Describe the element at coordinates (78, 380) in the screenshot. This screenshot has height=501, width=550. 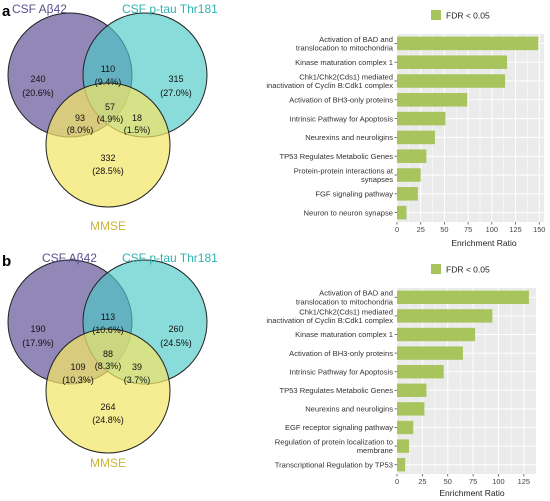
I see `venn-pct-ac: (10.3%)` at that location.